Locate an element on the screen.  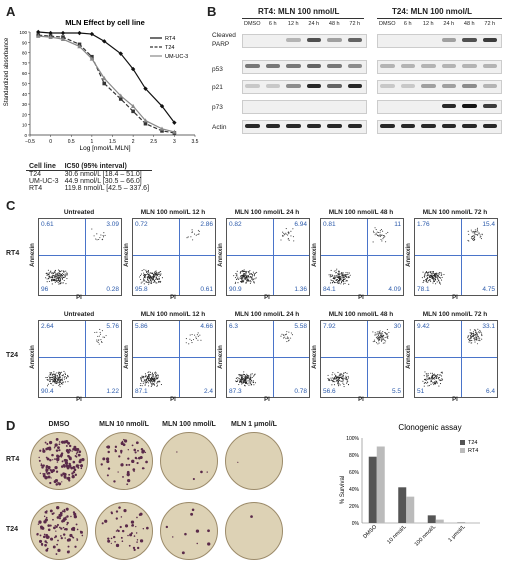
facs-plot: 7.92 30 56.6 5.5 is located at coordinates (362, 359).